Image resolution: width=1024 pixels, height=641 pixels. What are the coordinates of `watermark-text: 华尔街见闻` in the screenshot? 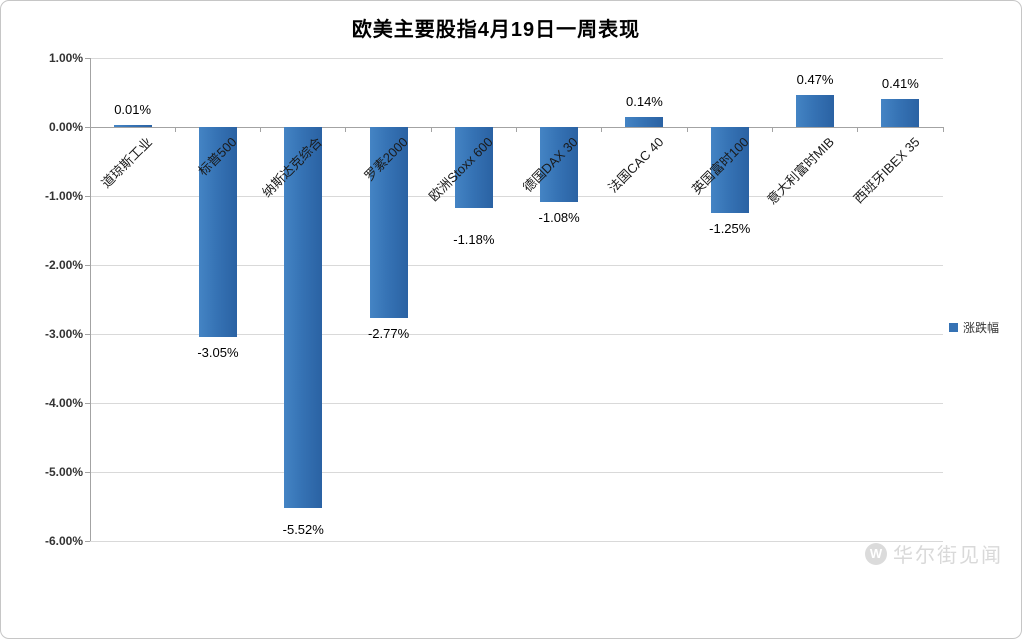 It's located at (948, 556).